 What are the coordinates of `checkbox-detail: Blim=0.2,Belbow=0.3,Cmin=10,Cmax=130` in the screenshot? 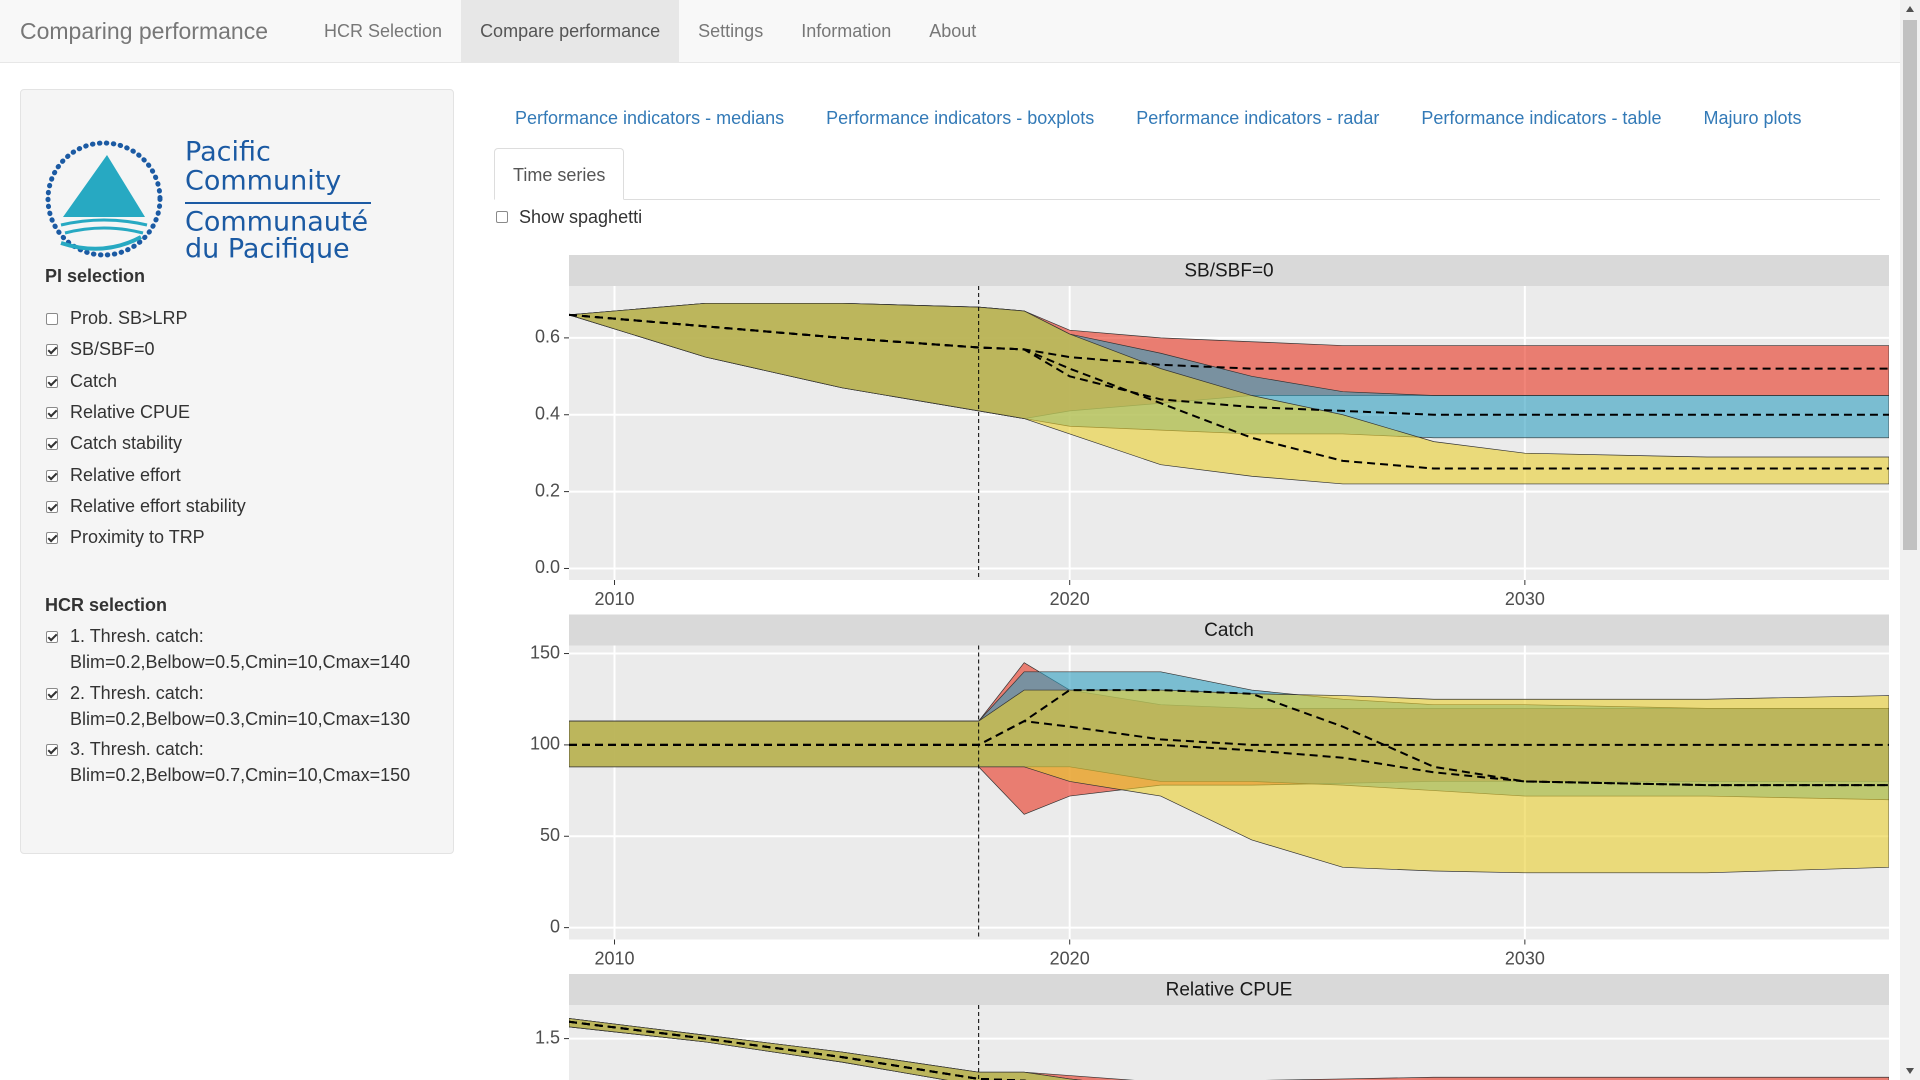 It's located at (240, 718).